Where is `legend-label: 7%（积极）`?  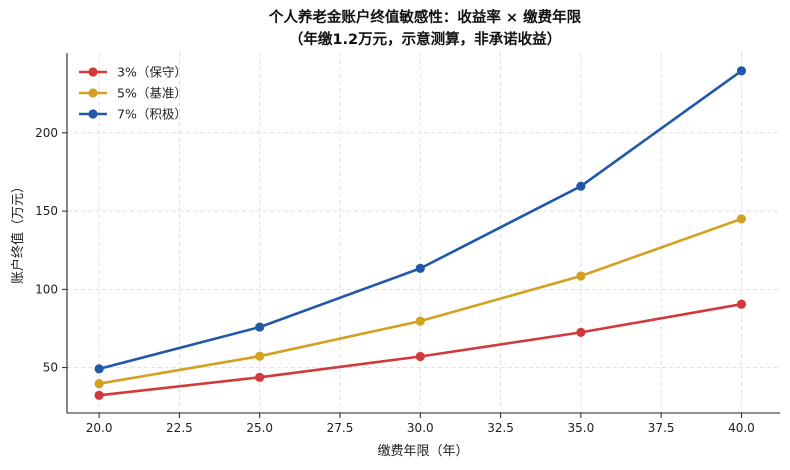
legend-label: 7%（积极） is located at coordinates (152, 114).